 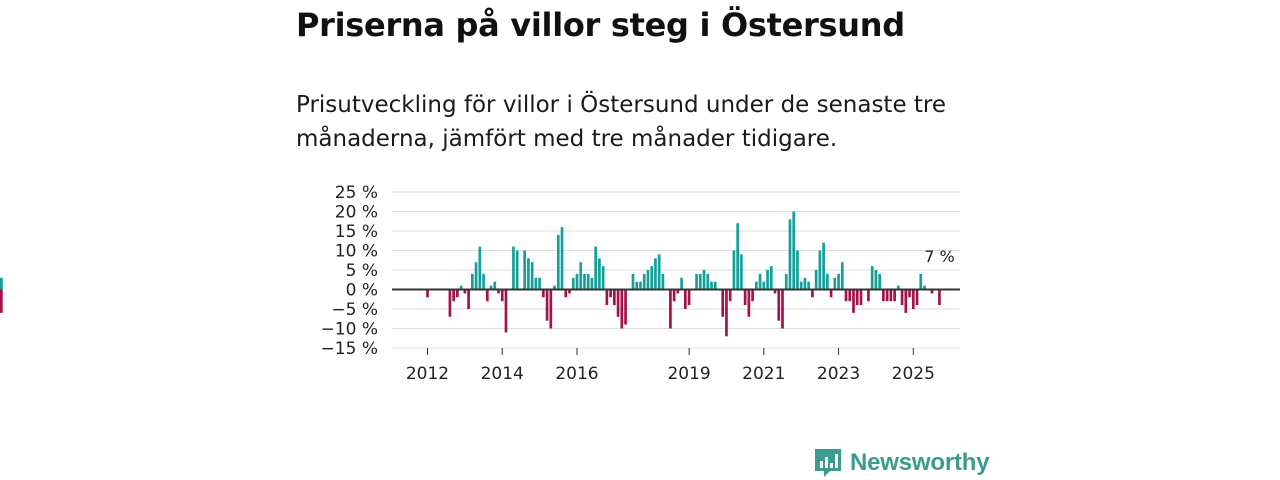 I want to click on x-tick-label: 2012, so click(x=427, y=374).